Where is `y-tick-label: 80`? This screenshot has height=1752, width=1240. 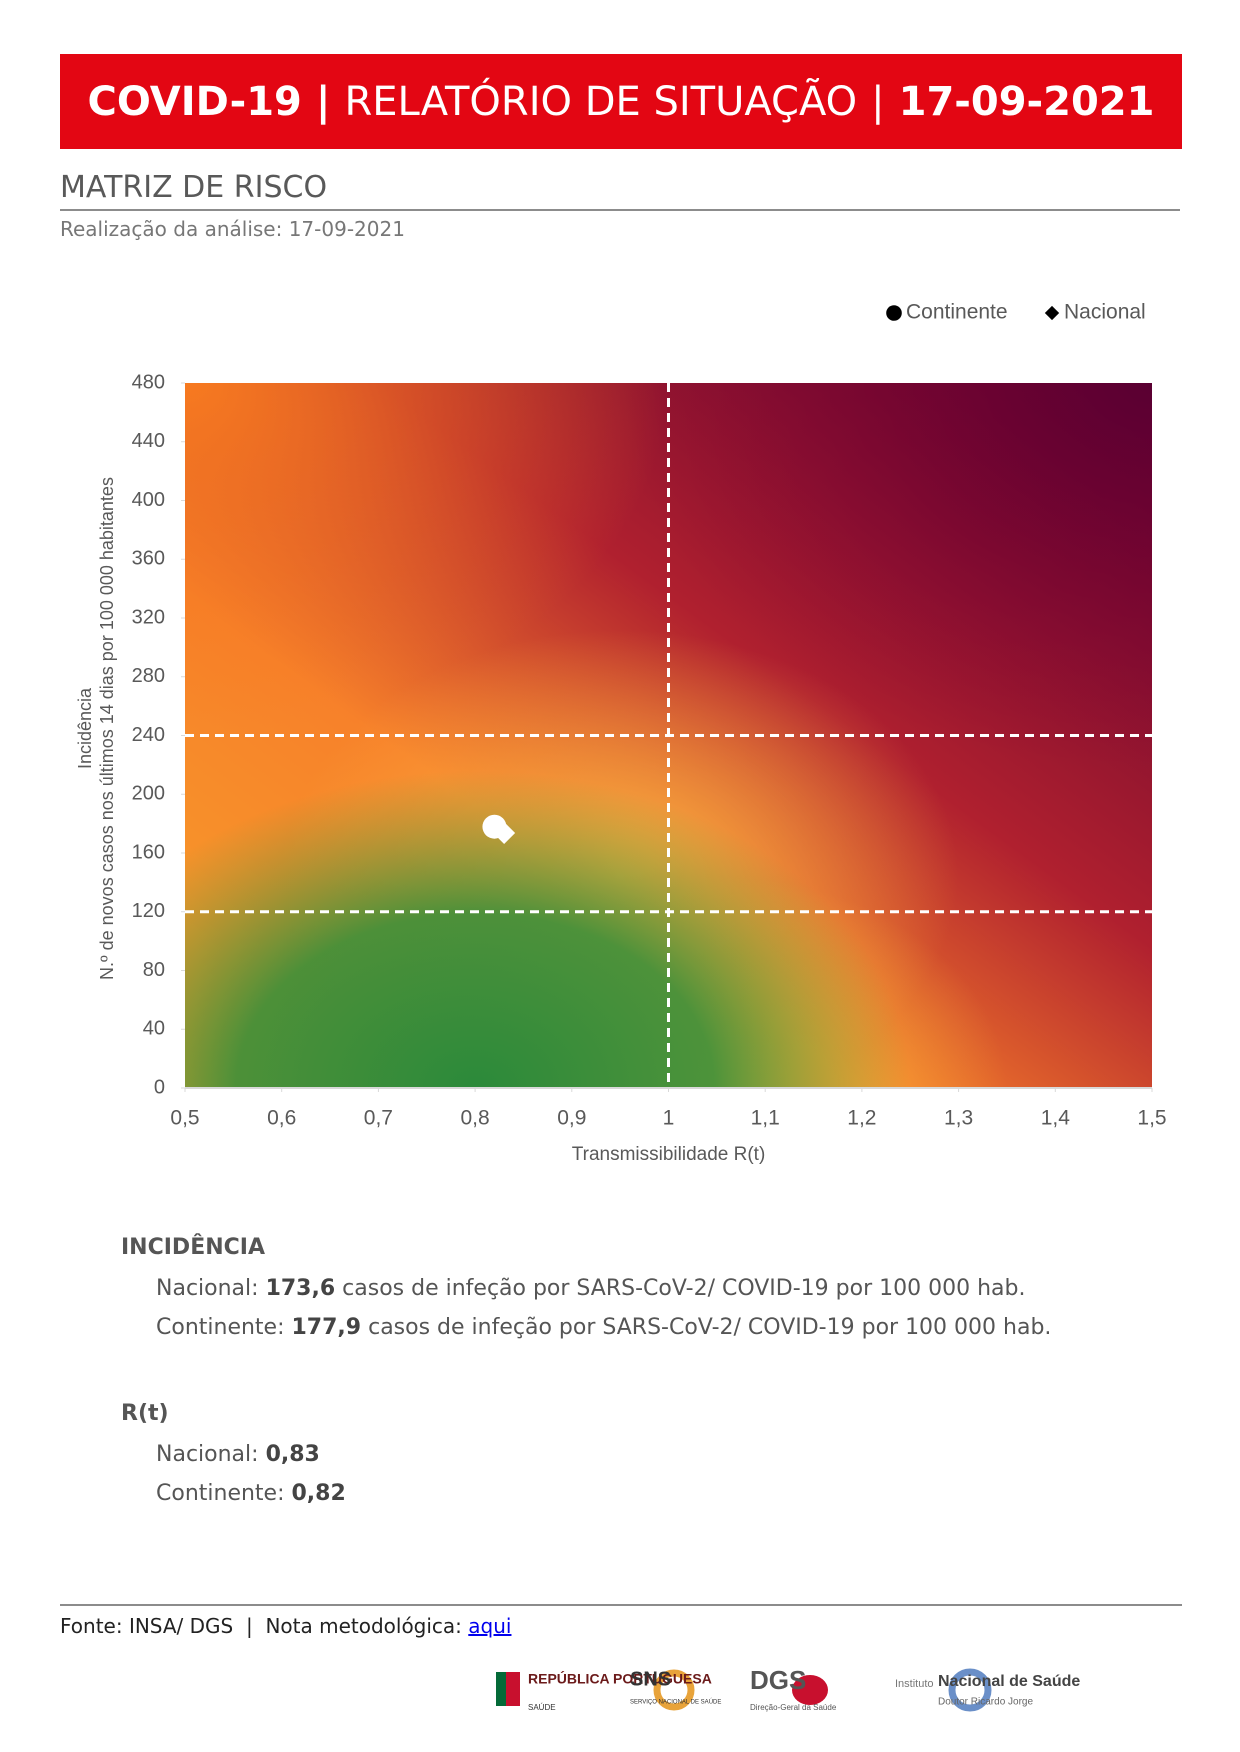 y-tick-label: 80 is located at coordinates (154, 970).